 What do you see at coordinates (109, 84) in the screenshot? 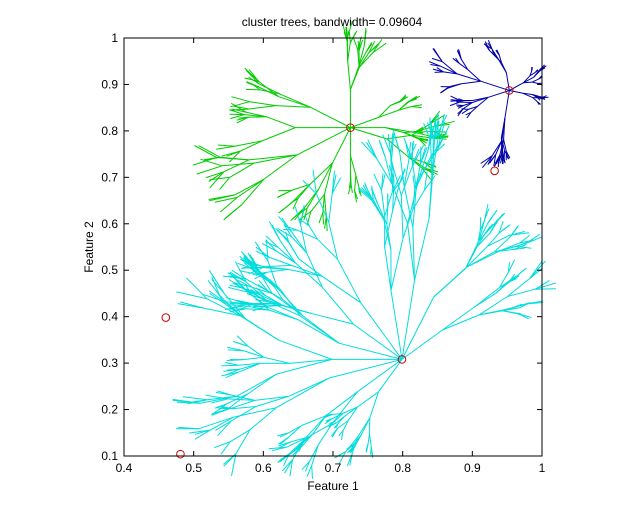
I see `y-tick-label: 0.9` at bounding box center [109, 84].